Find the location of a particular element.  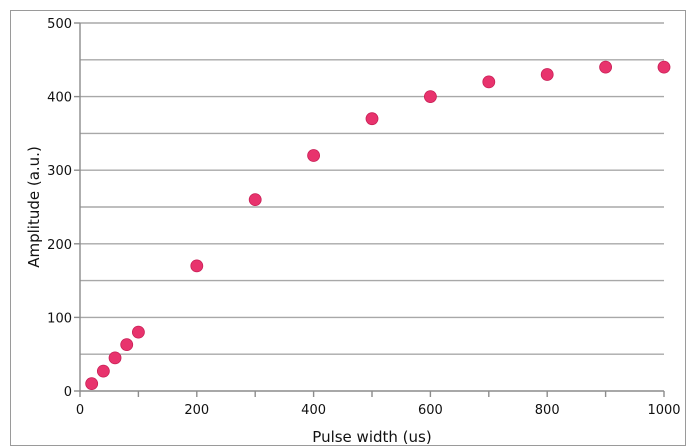

y-tick-label: 0 is located at coordinates (68, 392).